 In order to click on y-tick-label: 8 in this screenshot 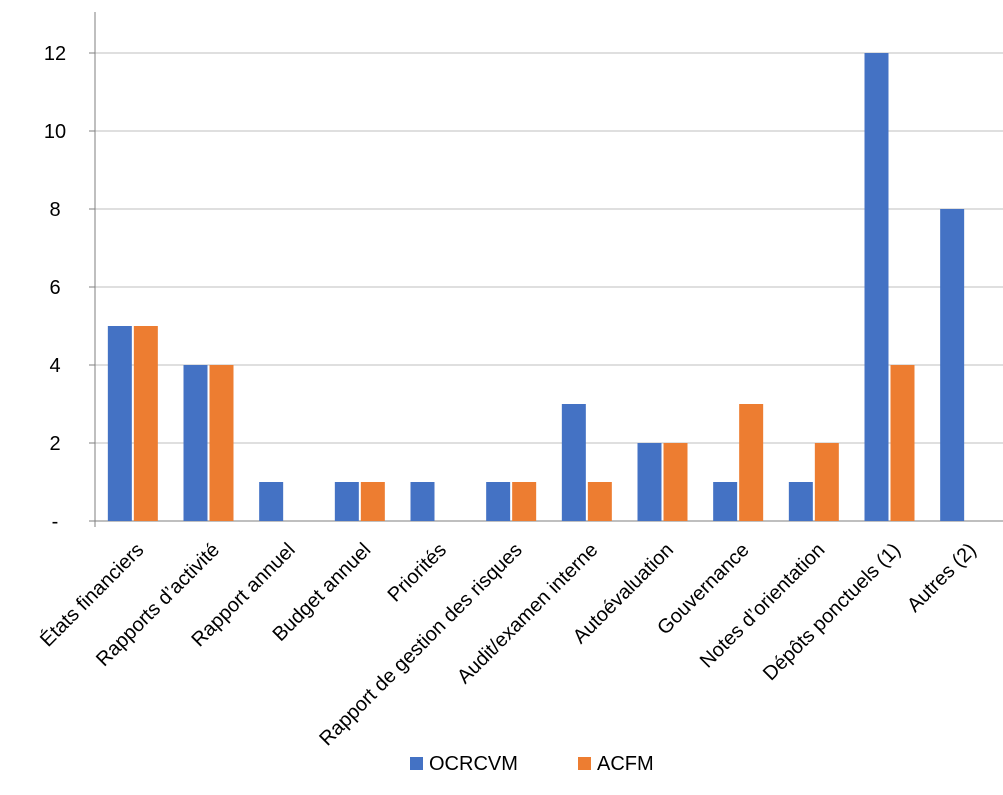, I will do `click(54, 210)`.